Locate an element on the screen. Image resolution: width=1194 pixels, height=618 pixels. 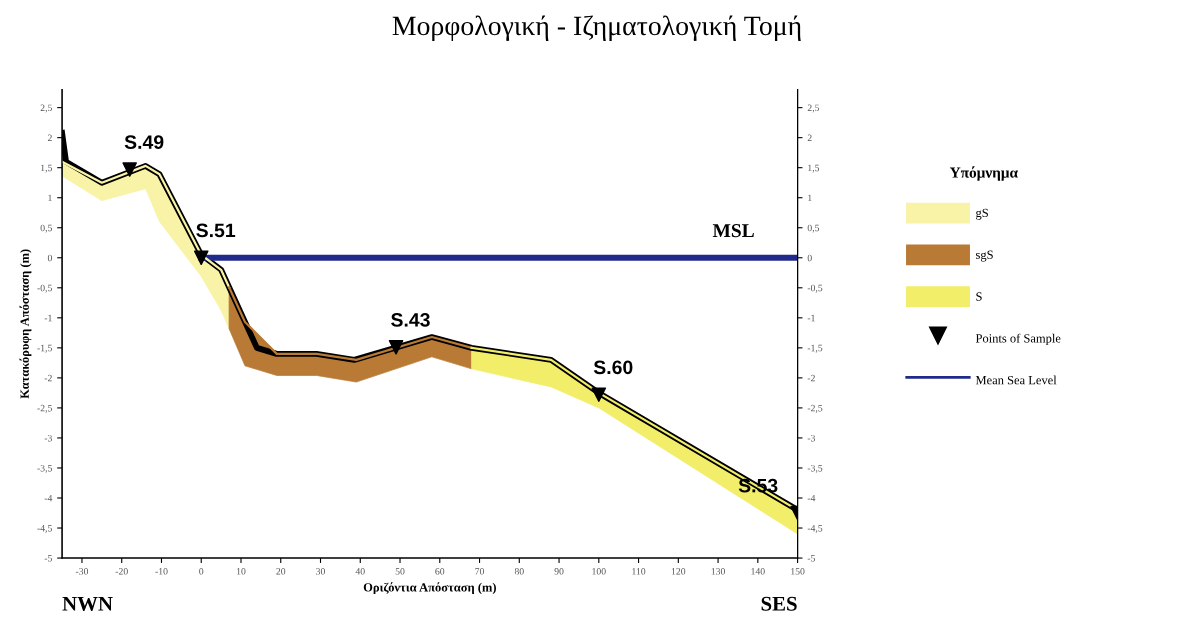
x-tick-label: -30 is located at coordinates (82, 571).